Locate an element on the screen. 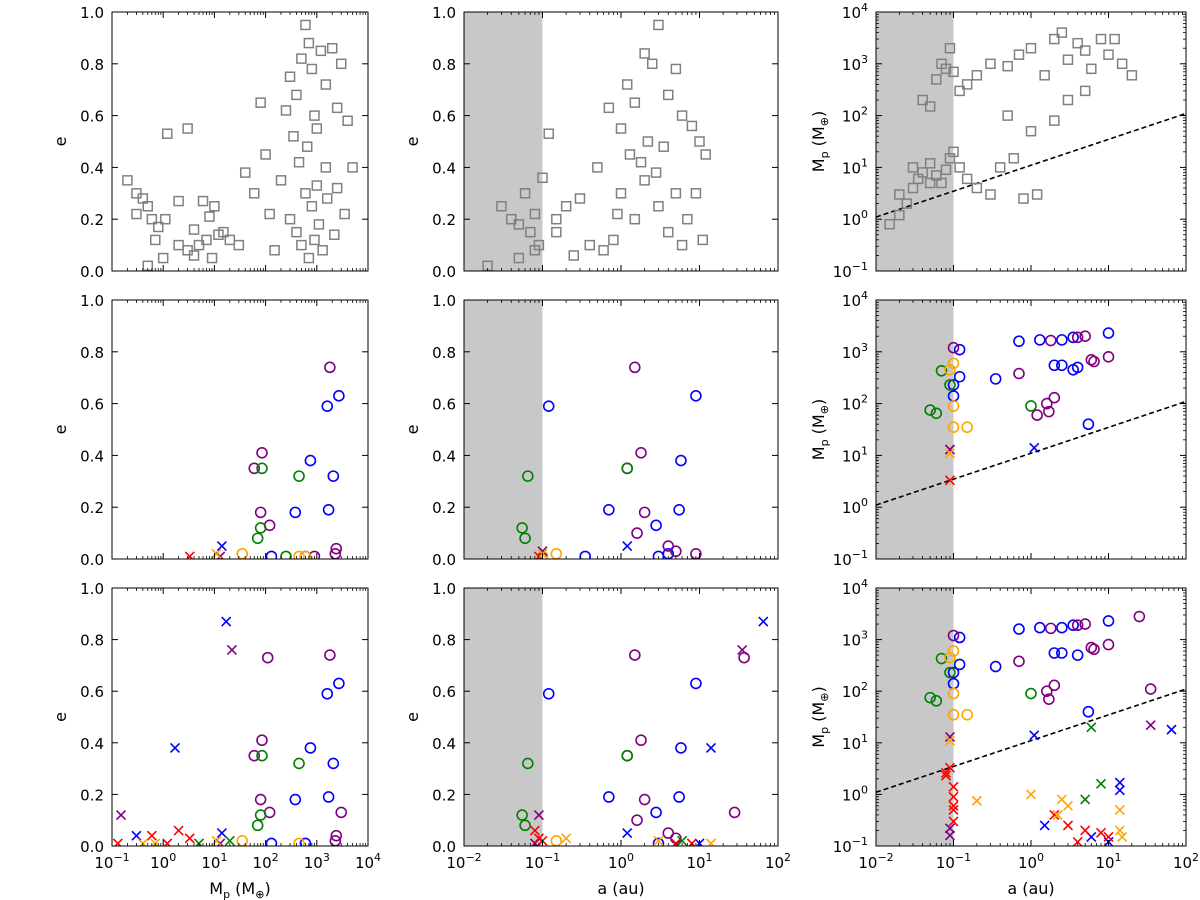  y-tick-label: 0.6 is located at coordinates (444, 117).